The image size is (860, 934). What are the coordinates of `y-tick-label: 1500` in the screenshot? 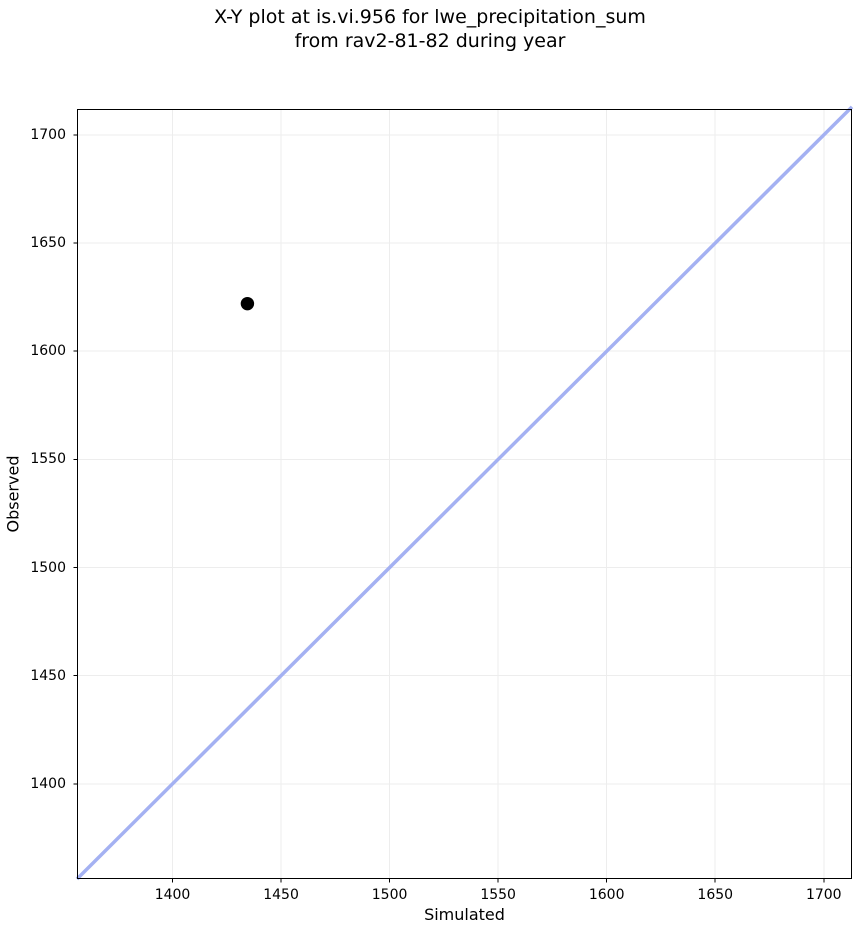 It's located at (48, 567).